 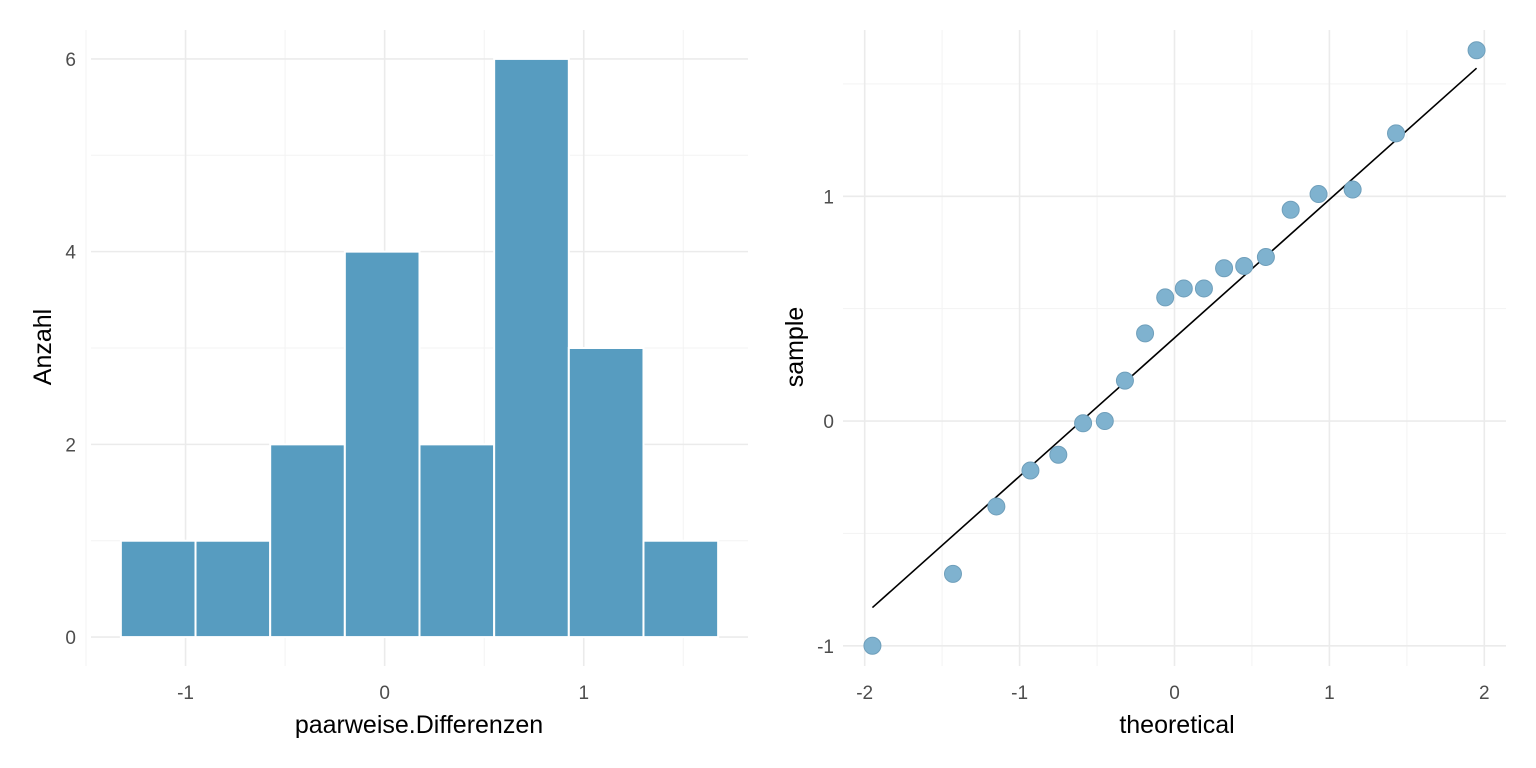 I want to click on qq-y-tick-label: 1, so click(x=828, y=197).